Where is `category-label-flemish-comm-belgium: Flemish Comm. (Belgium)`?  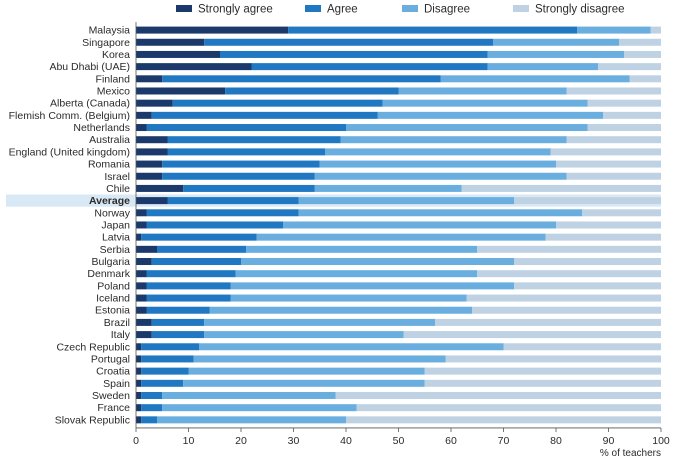 category-label-flemish-comm-belgium: Flemish Comm. (Belgium) is located at coordinates (69, 116).